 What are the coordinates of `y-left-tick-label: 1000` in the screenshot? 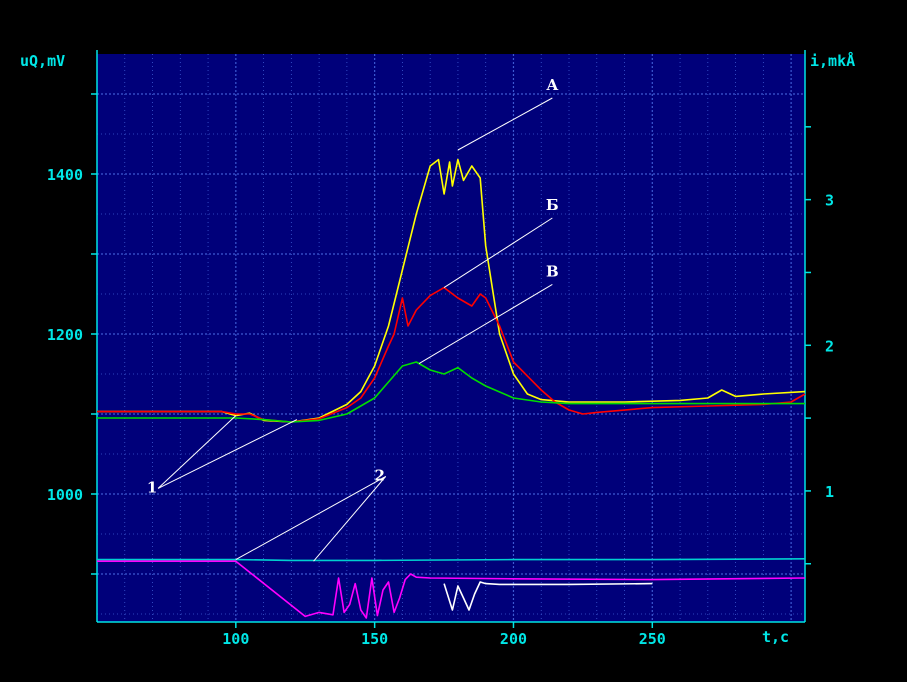 It's located at (65, 495).